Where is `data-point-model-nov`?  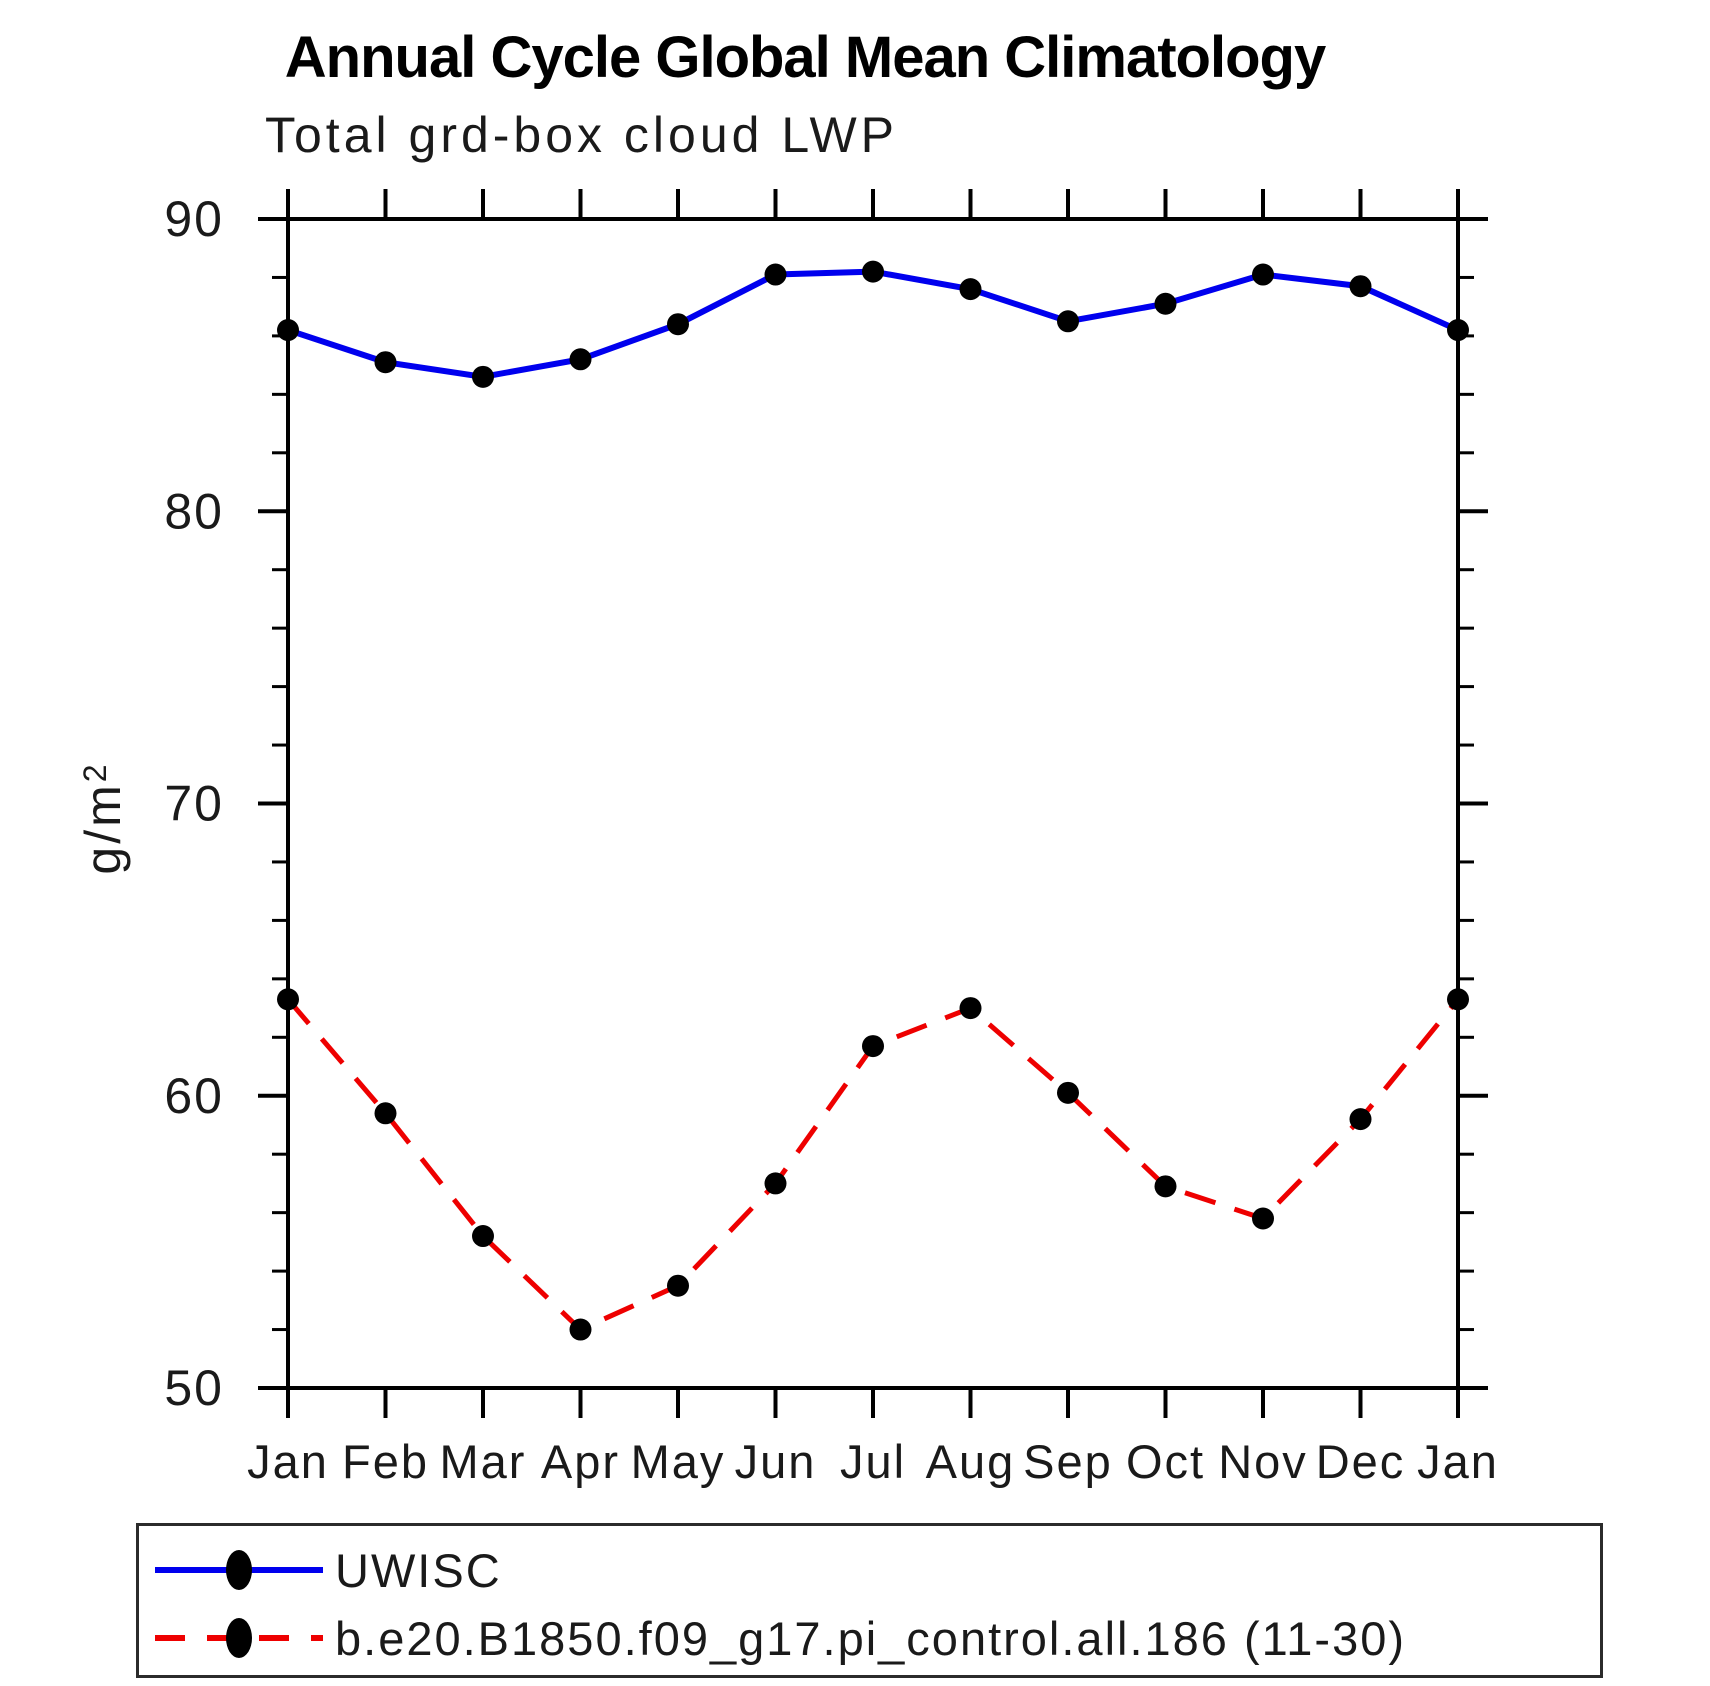 data-point-model-nov is located at coordinates (1263, 1218).